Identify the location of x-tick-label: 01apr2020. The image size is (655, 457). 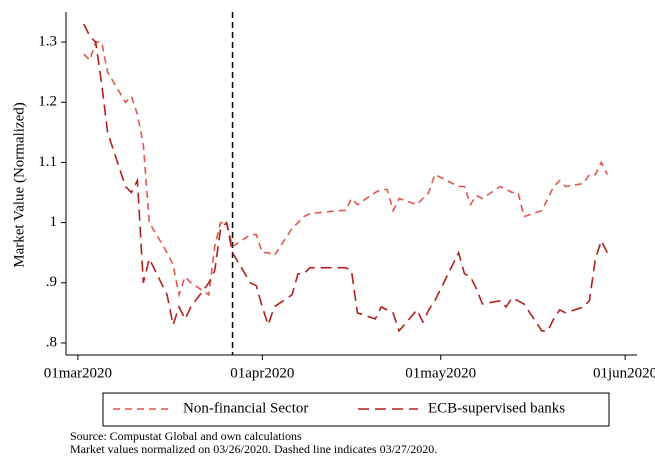
(262, 373).